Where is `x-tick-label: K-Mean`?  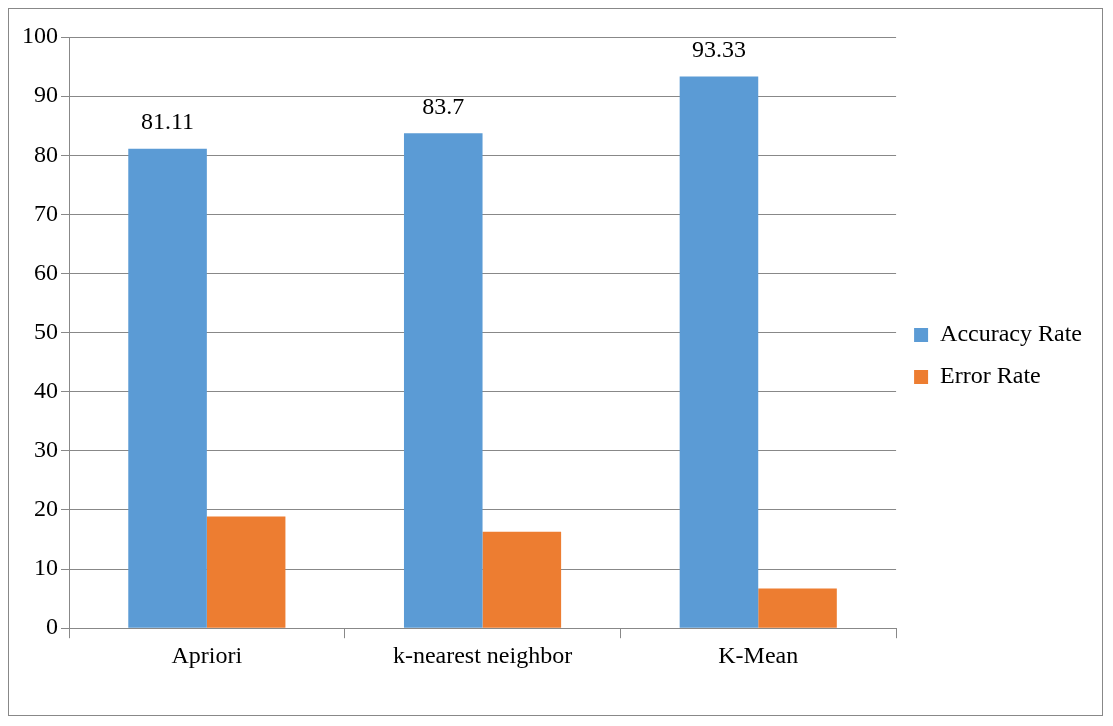 x-tick-label: K-Mean is located at coordinates (758, 654).